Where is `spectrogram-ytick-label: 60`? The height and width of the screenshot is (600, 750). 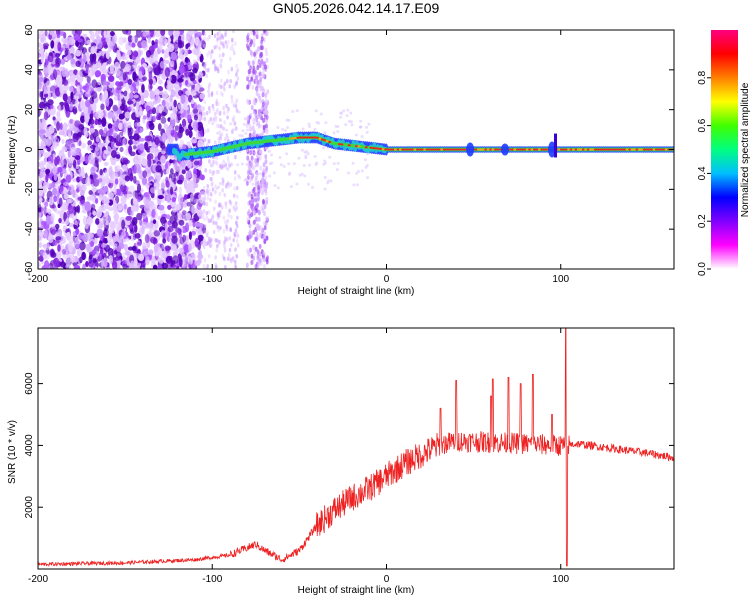 spectrogram-ytick-label: 60 is located at coordinates (29, 30).